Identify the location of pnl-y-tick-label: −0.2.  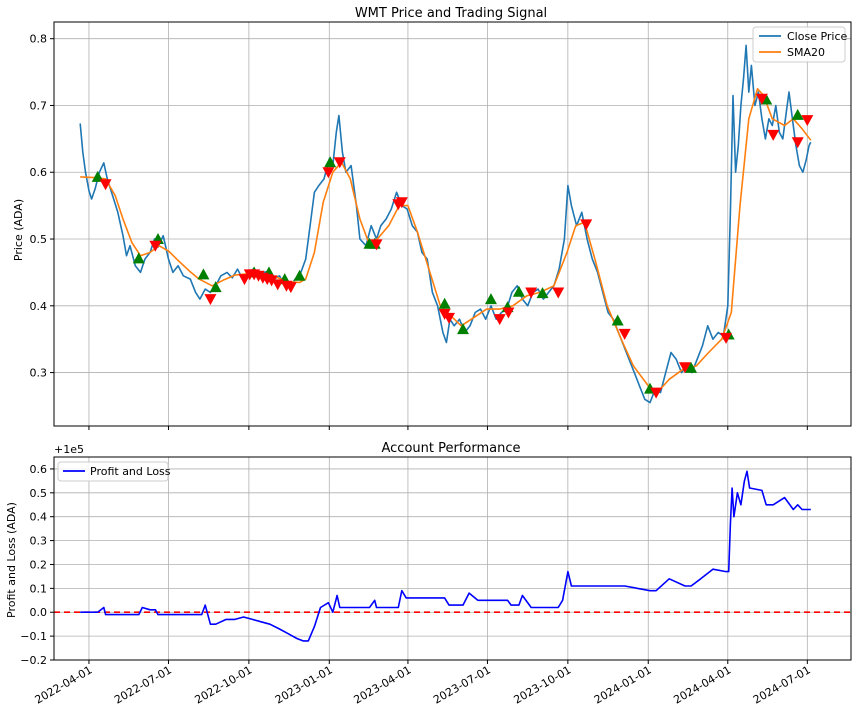
(33, 660).